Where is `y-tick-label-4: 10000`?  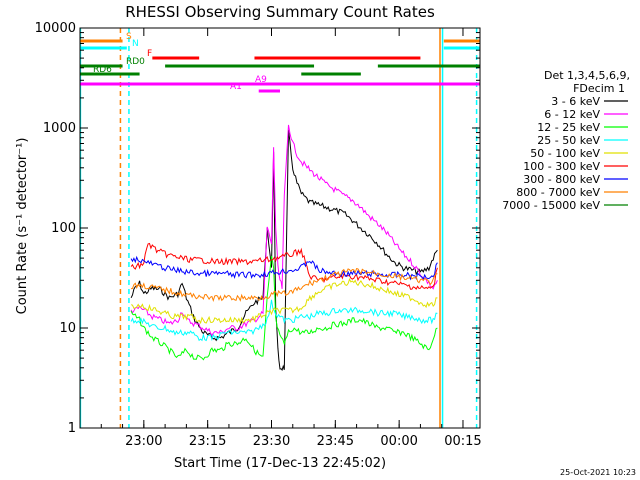 y-tick-label-4: 10000 is located at coordinates (55, 28).